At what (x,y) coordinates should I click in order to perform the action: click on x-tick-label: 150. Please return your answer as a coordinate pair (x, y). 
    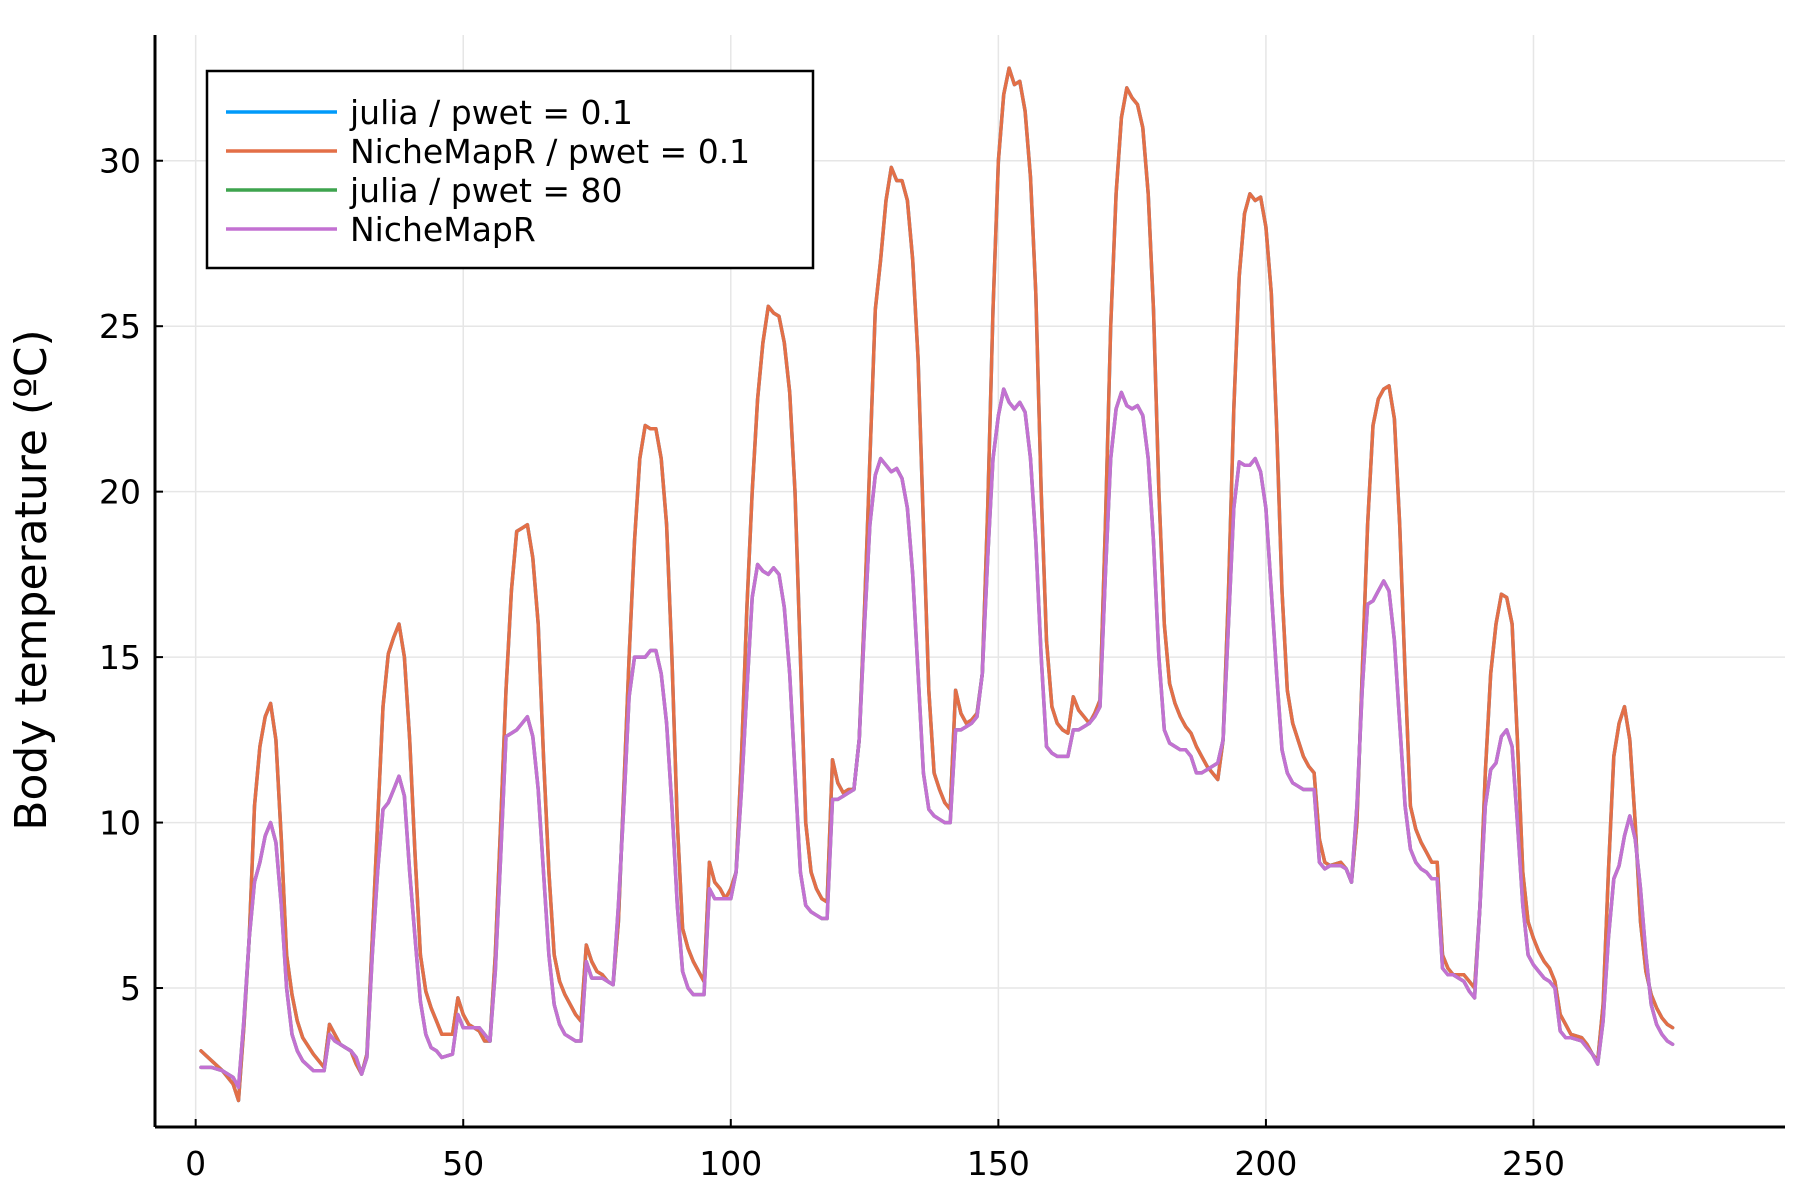
    Looking at the image, I should click on (998, 1163).